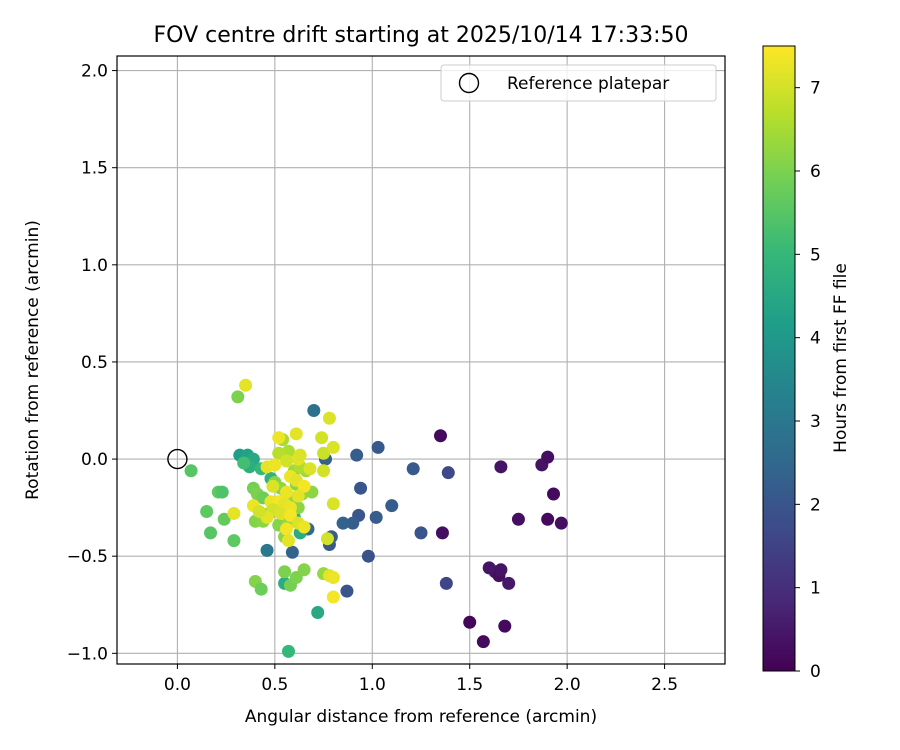  I want to click on y-tick-label: 0.5, so click(94, 363).